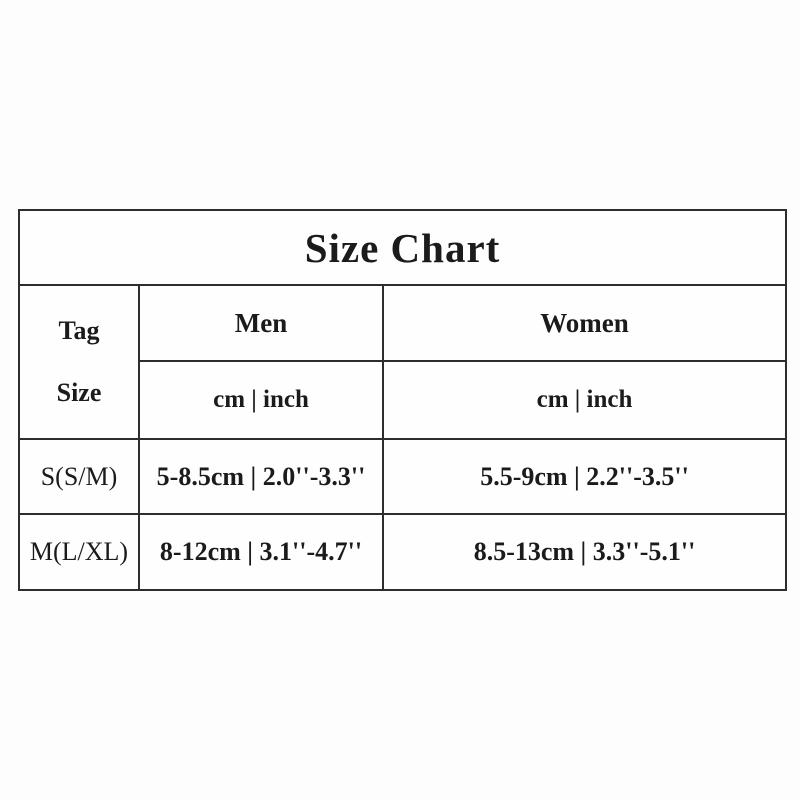 Image resolution: width=800 pixels, height=800 pixels. I want to click on corner-stack: Tag Size, so click(79, 362).